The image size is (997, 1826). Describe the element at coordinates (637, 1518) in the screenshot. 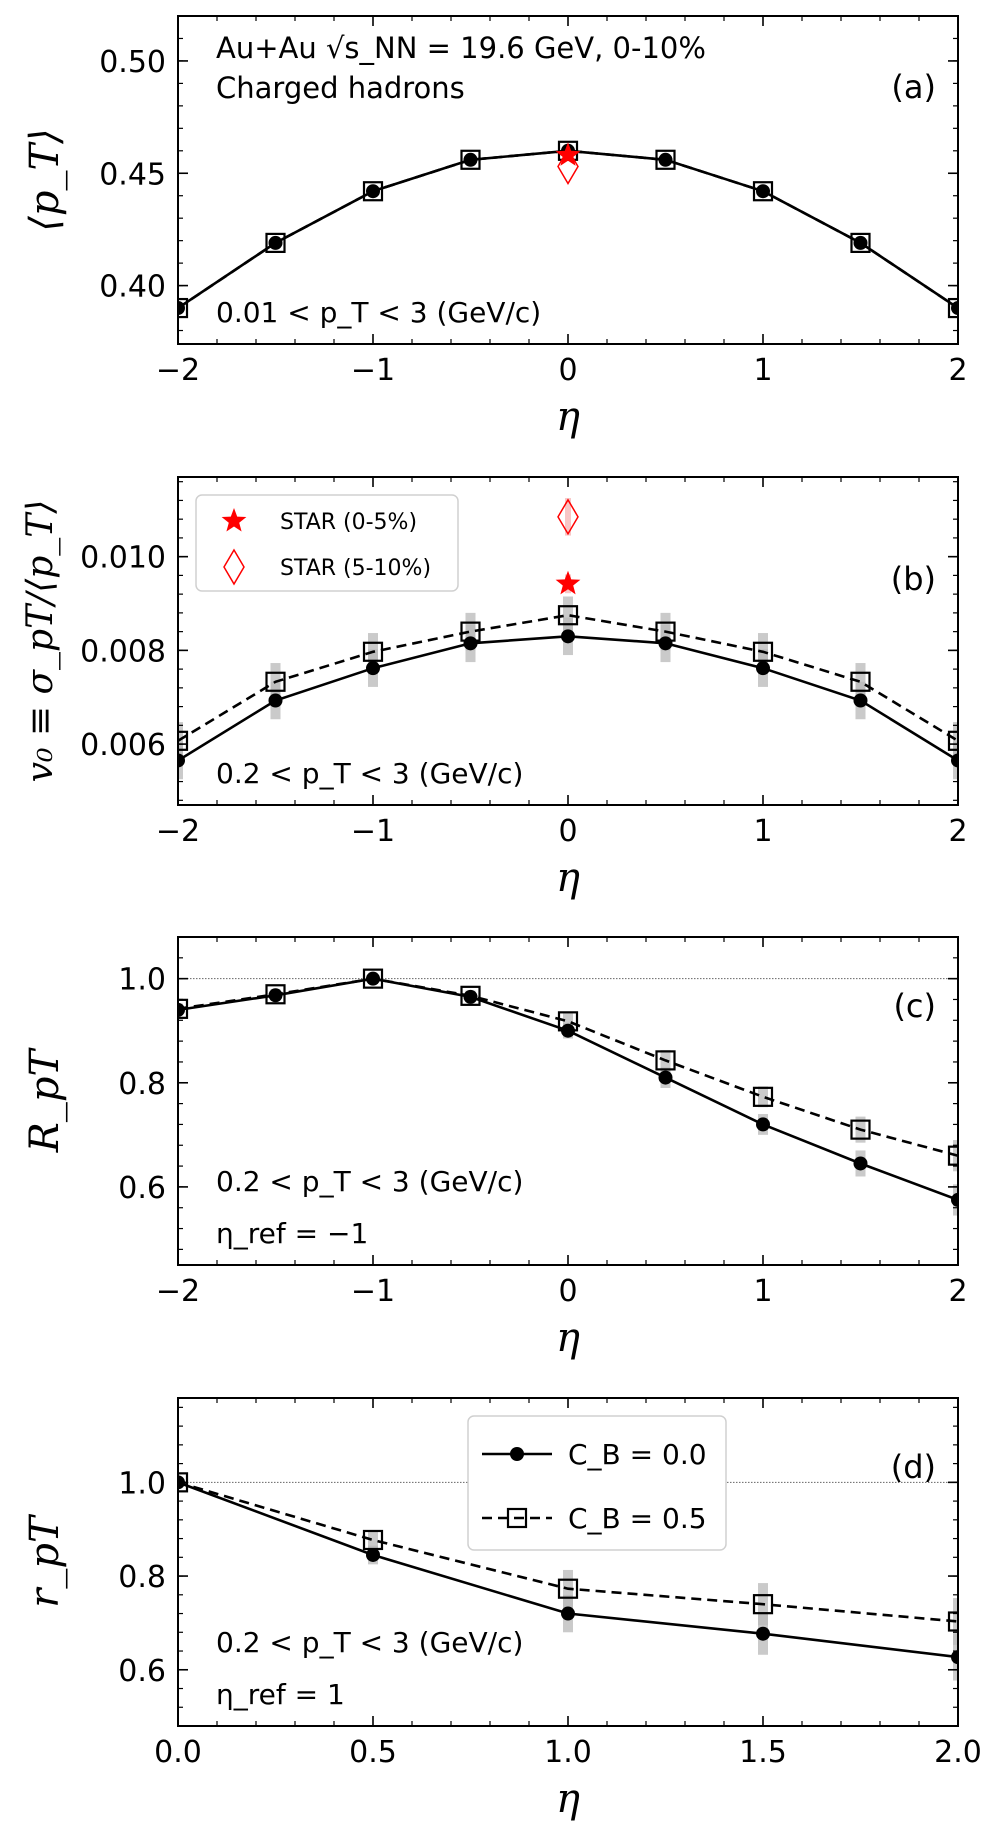

I see `legend-label: C_B = 0.5` at that location.